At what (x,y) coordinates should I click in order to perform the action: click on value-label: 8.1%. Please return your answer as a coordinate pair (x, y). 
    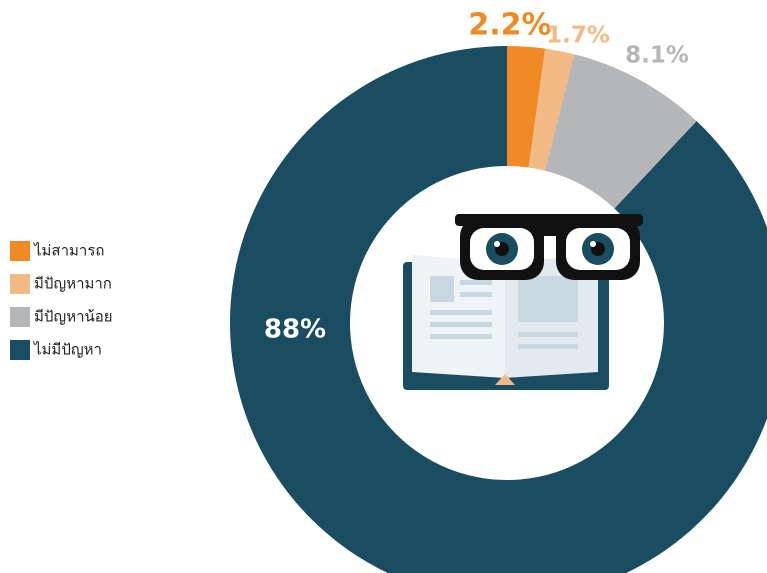
    Looking at the image, I should click on (657, 56).